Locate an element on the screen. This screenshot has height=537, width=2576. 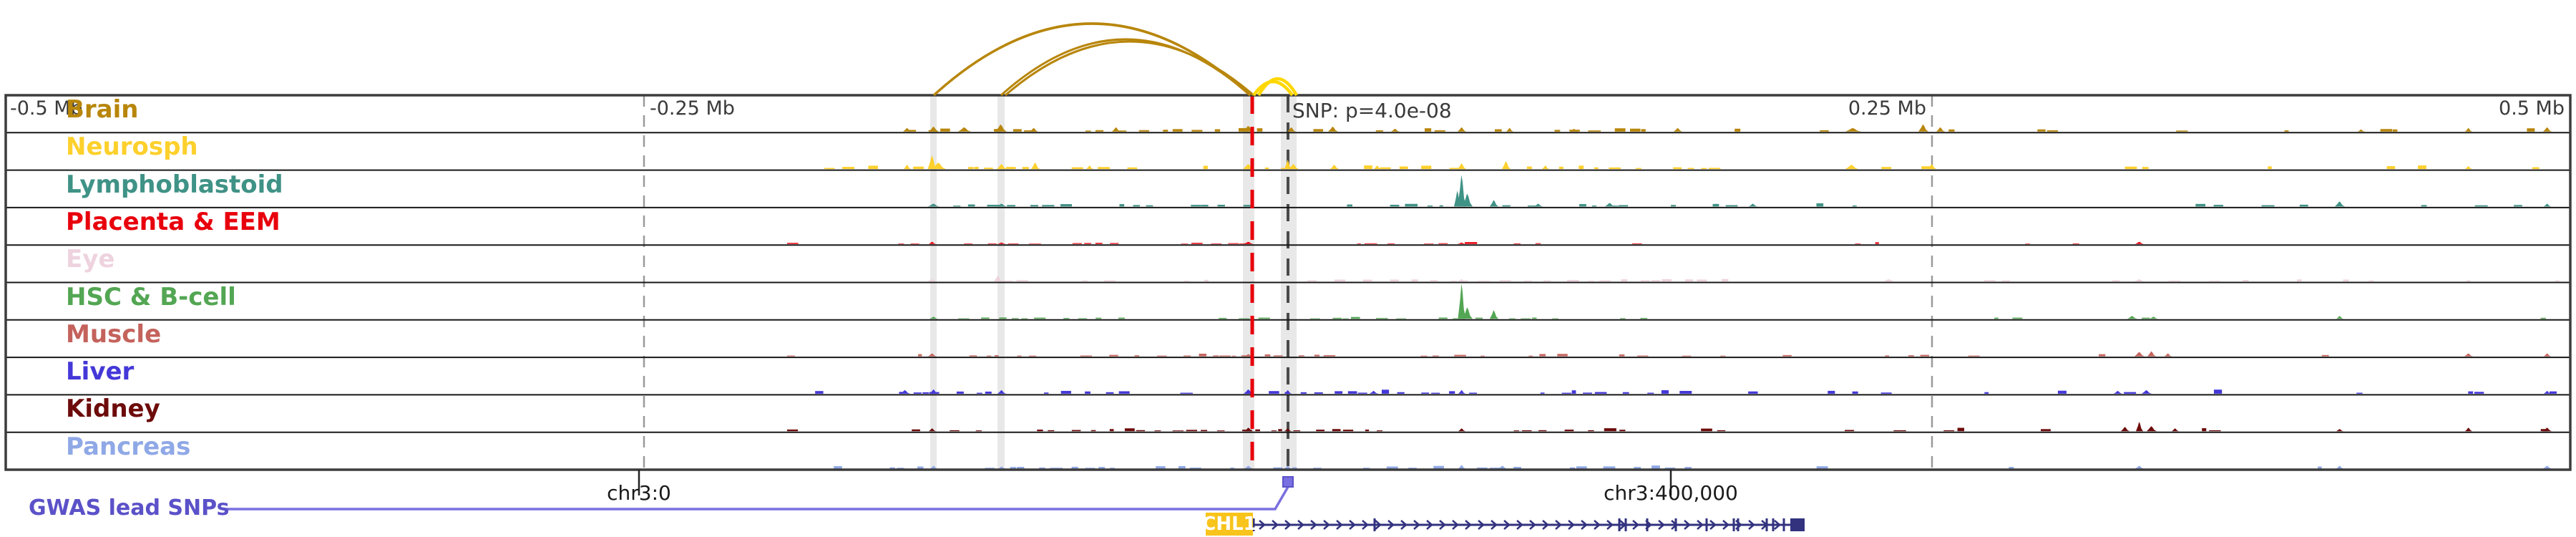
track-label-hsc-bcell: HSC & B-cell is located at coordinates (151, 296).